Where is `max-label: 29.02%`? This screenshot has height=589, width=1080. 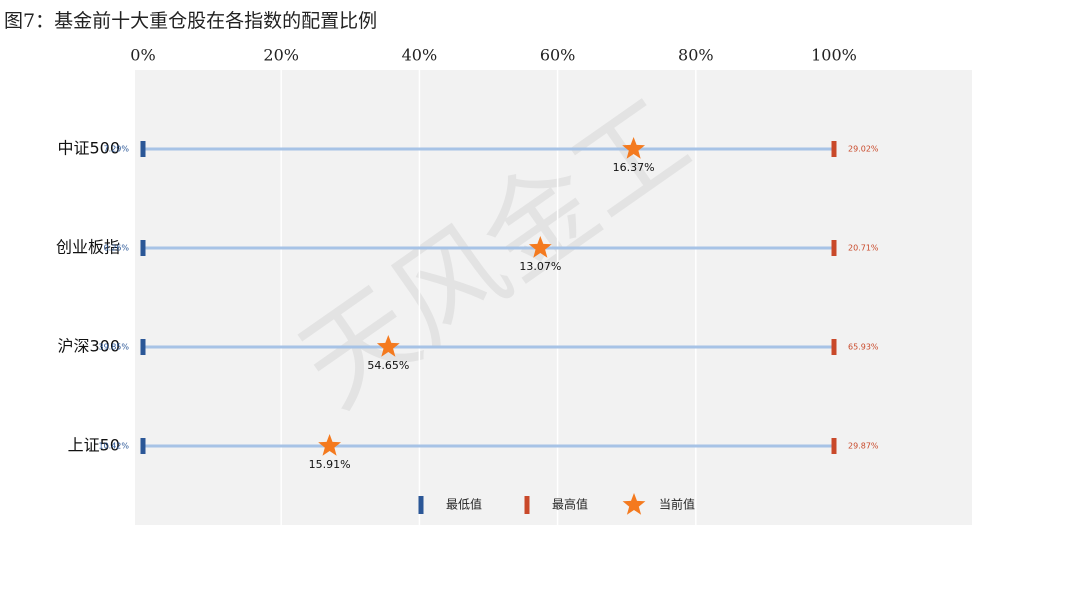
max-label: 29.02% is located at coordinates (863, 149).